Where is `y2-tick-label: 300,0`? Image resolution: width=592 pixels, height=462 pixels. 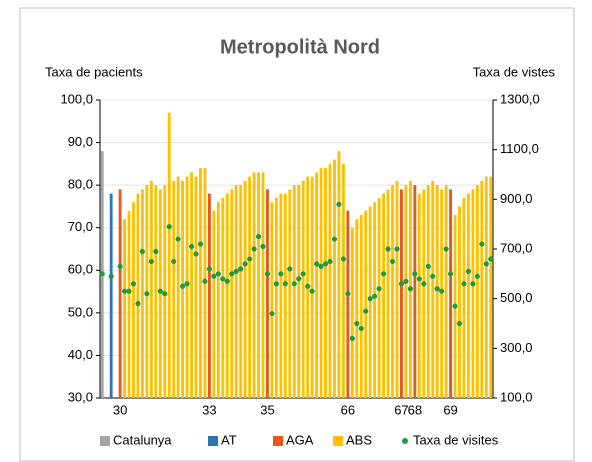 y2-tick-label: 300,0 is located at coordinates (516, 347).